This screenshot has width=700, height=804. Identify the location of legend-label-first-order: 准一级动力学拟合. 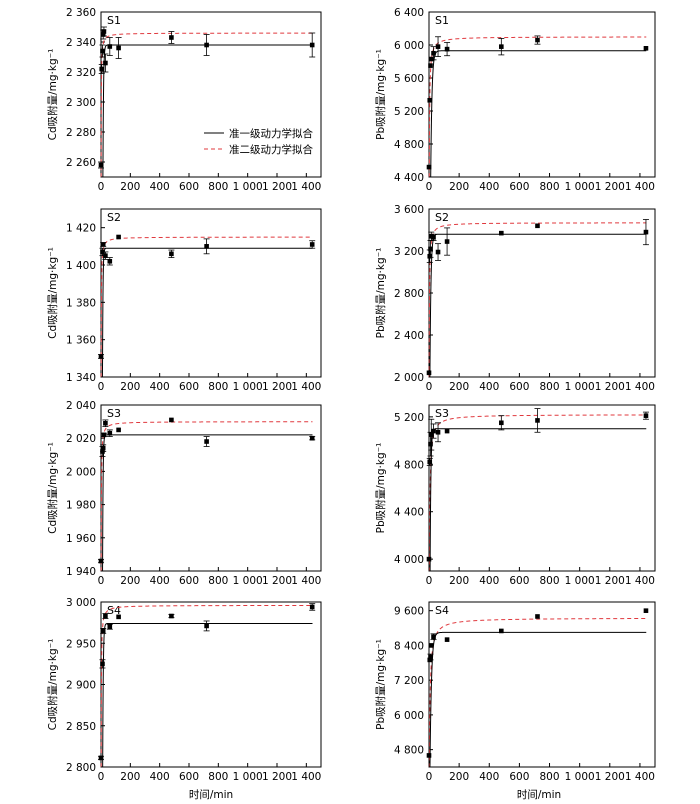
(271, 133).